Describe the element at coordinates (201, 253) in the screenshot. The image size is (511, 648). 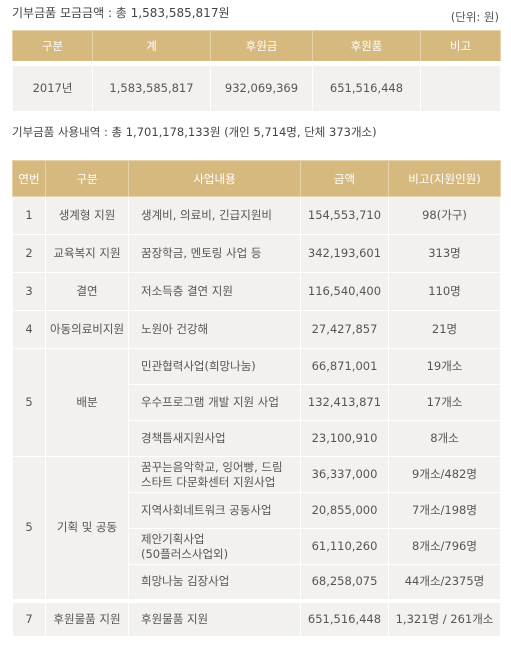
I see `project-line: 꿈장학금, 멘토링 사업 등` at that location.